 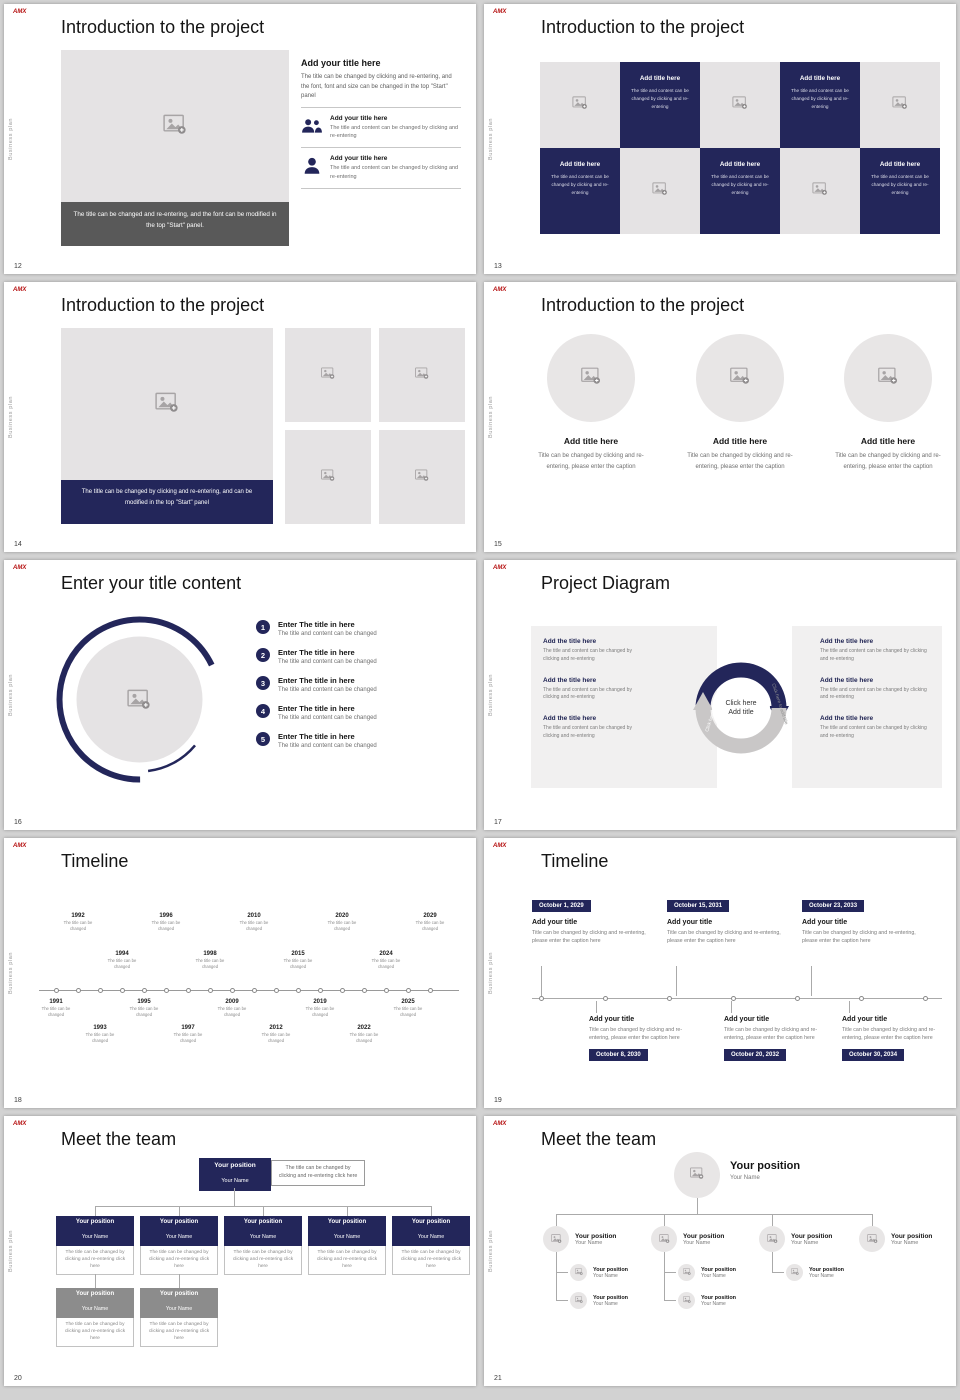 What do you see at coordinates (895, 1239) in the screenshot?
I see `org-member: Your position Your Name` at bounding box center [895, 1239].